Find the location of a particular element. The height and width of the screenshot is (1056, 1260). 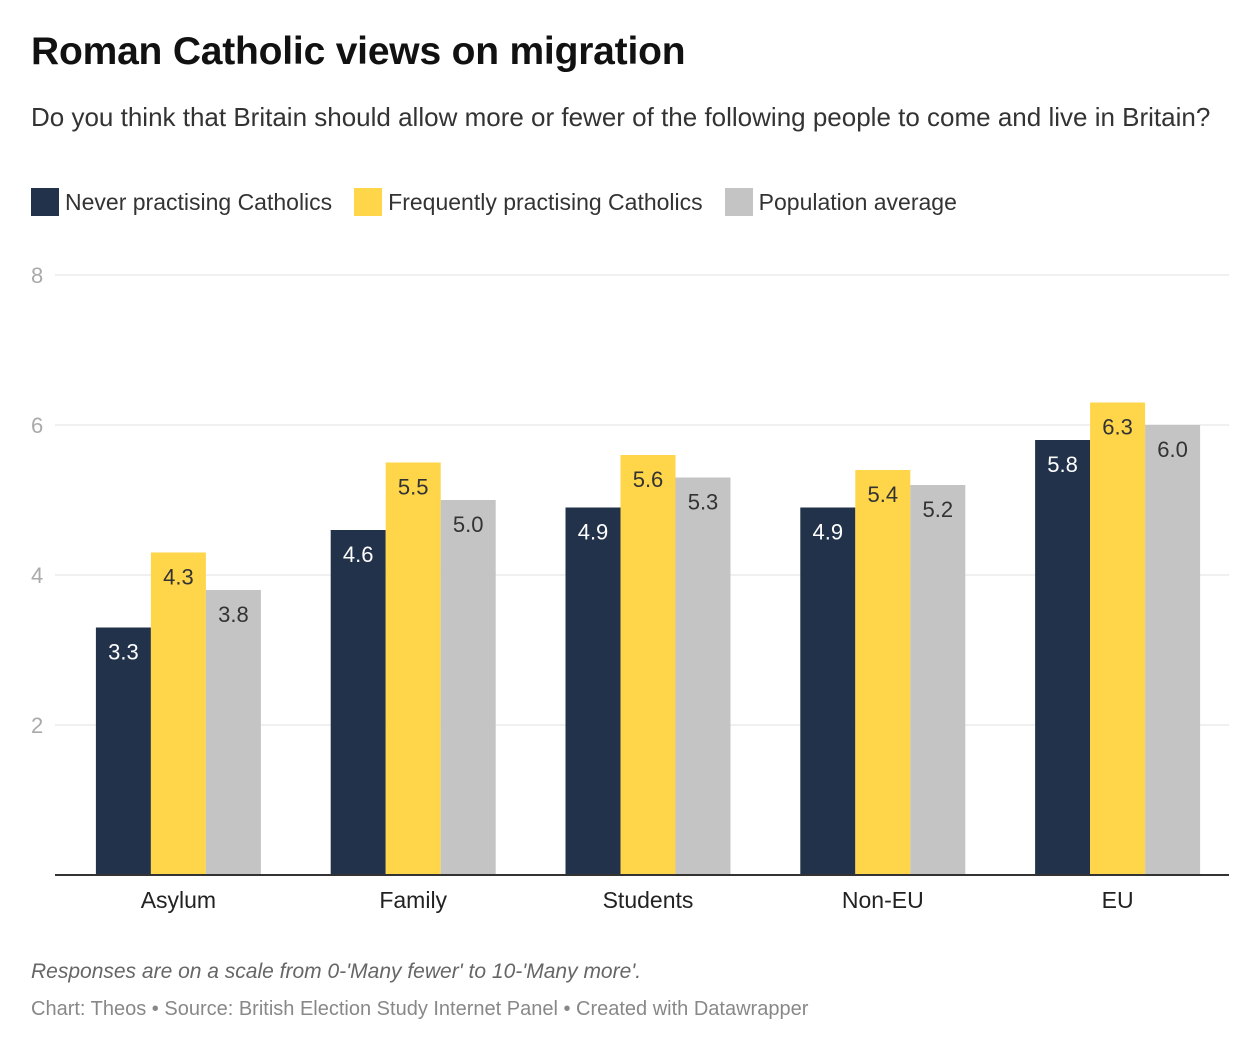

legend-swatch-frequently-practising is located at coordinates (368, 202).